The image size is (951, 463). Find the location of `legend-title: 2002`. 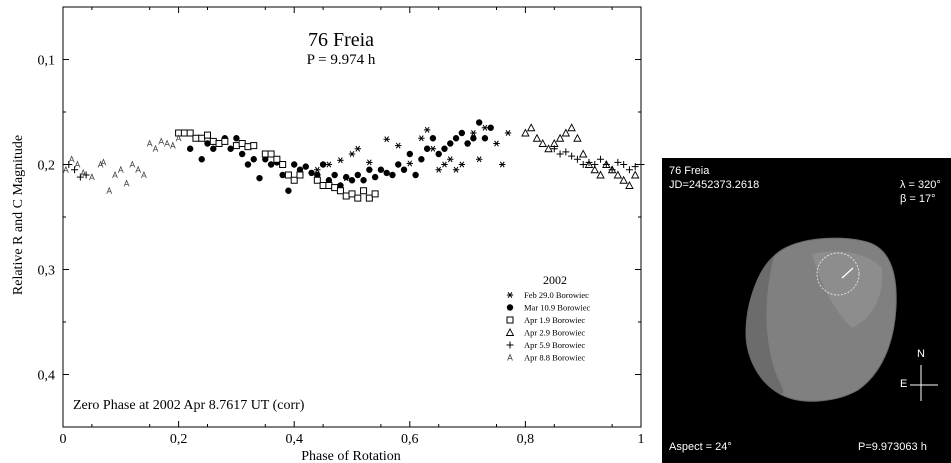

legend-title: 2002 is located at coordinates (555, 280).